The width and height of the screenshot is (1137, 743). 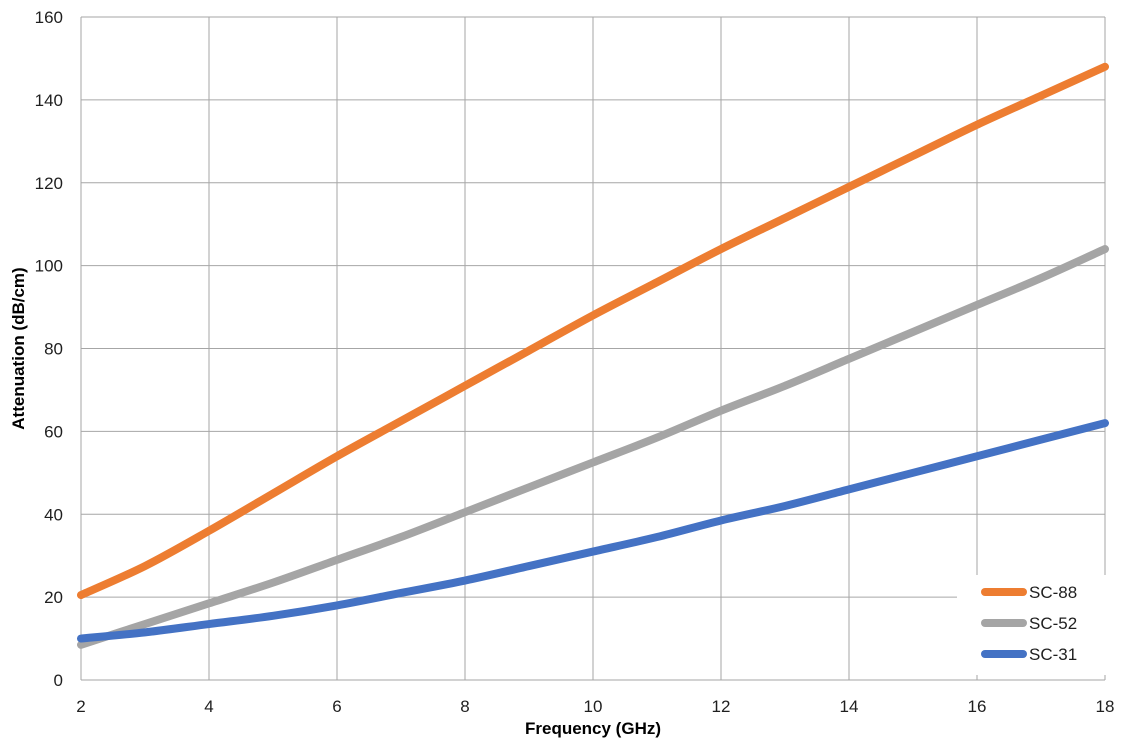 What do you see at coordinates (1105, 706) in the screenshot?
I see `x-tick-label: 18` at bounding box center [1105, 706].